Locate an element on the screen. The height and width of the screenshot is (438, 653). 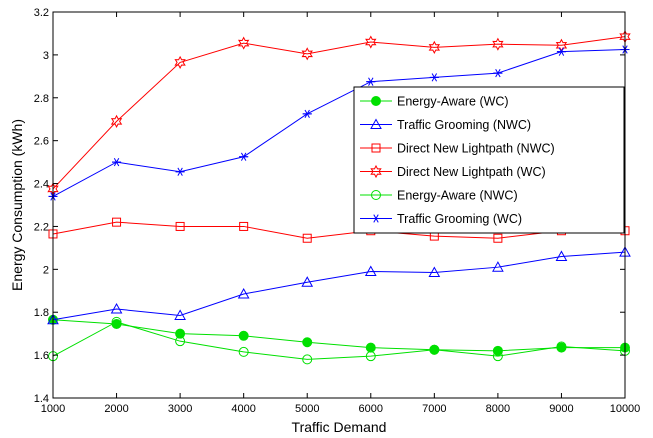
legend-label: Energy-Aware (NWC) is located at coordinates (457, 196).